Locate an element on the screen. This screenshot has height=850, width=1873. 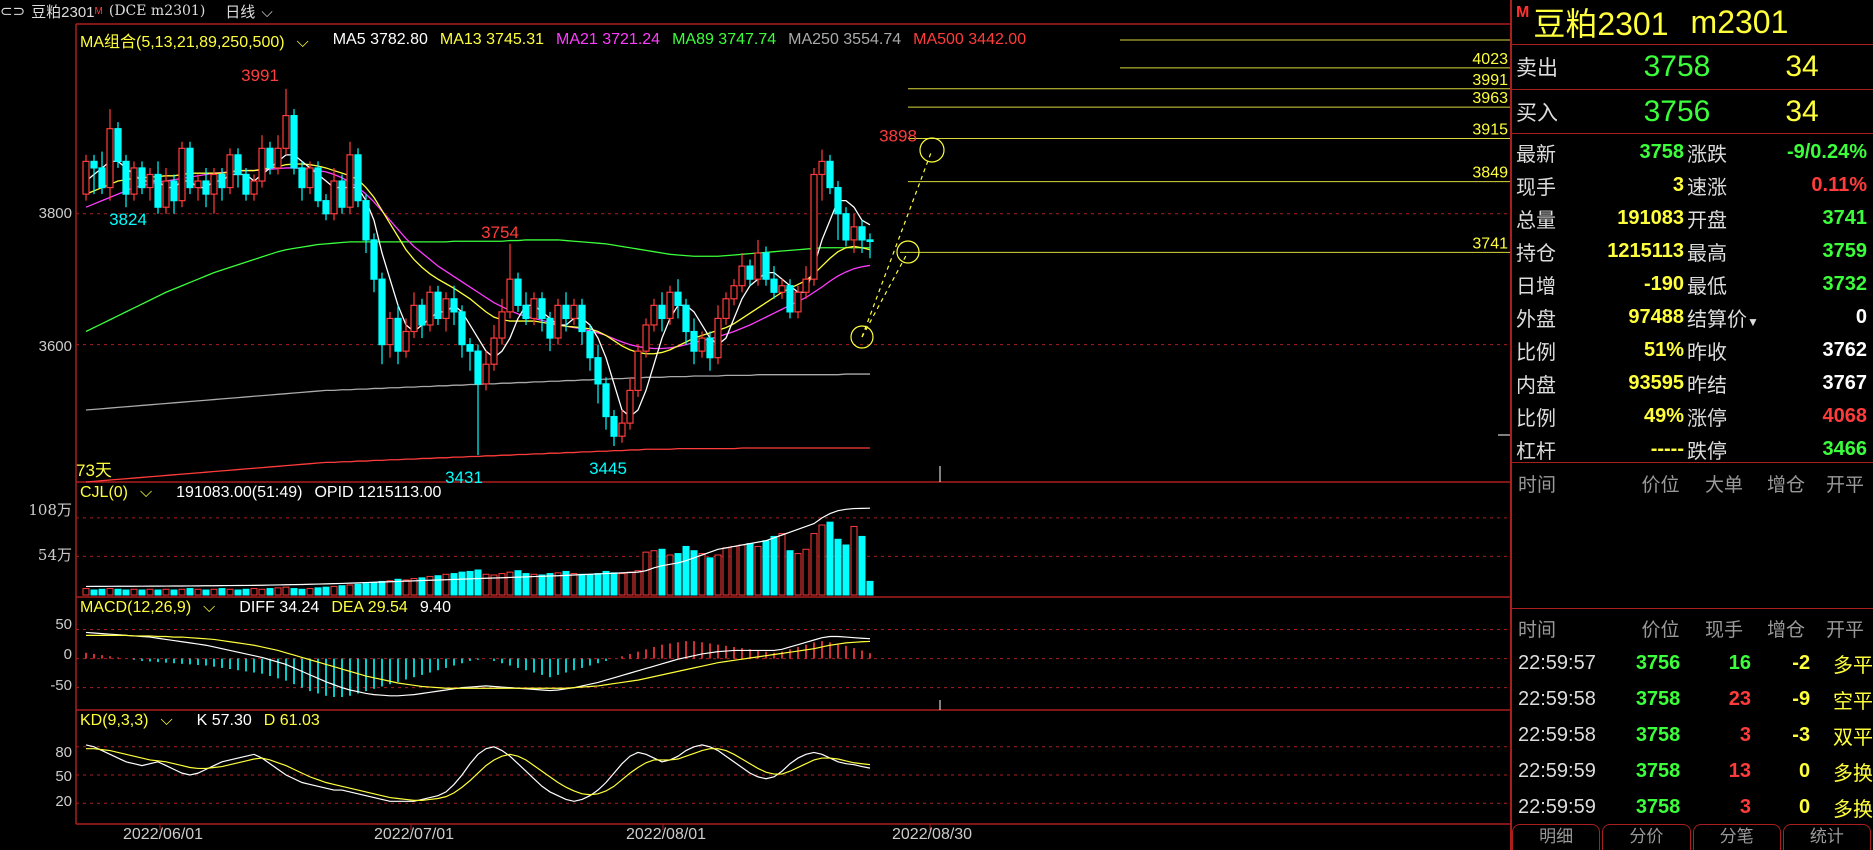
caret-down-icon: ▼ is located at coordinates (1753, 322).